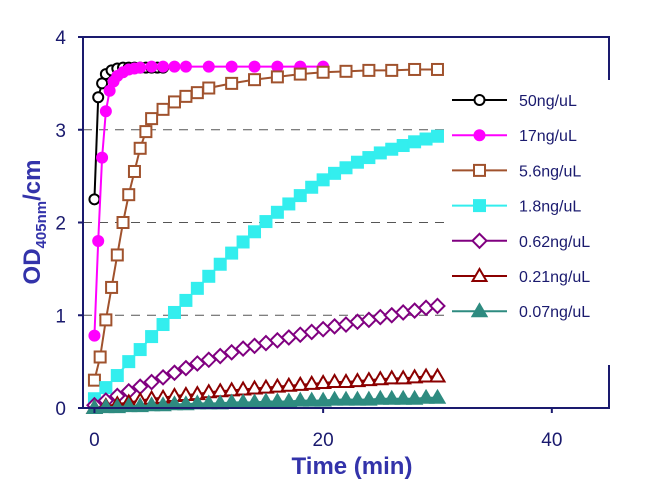 The height and width of the screenshot is (487, 650). What do you see at coordinates (516, 207) in the screenshot?
I see `legend-item: 1.8ng/uL` at bounding box center [516, 207].